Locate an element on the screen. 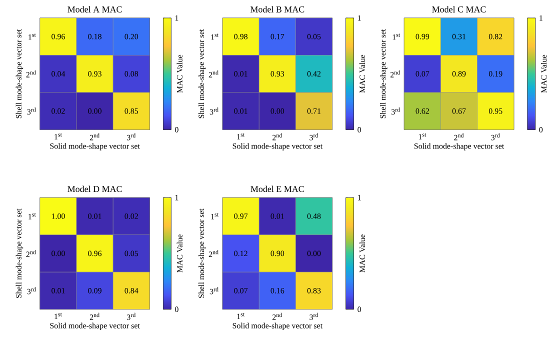 Image resolution: width=550 pixels, height=355 pixels. chart-title: Model E MAC is located at coordinates (277, 189).